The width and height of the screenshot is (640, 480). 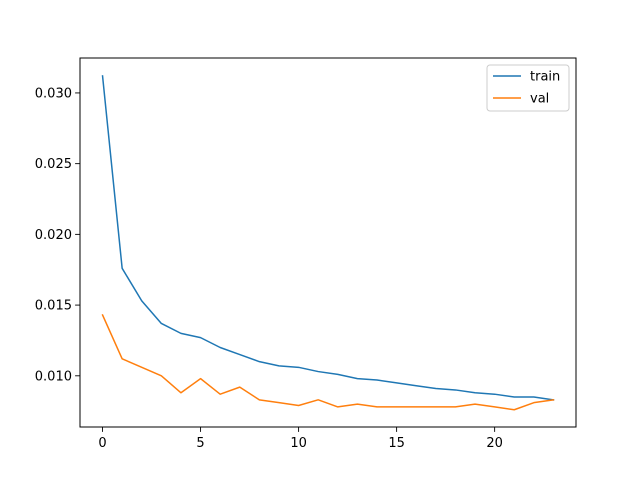 I want to click on y-axis: 0.010 0.015 0.020 0.025 0.030, so click(x=57, y=235).